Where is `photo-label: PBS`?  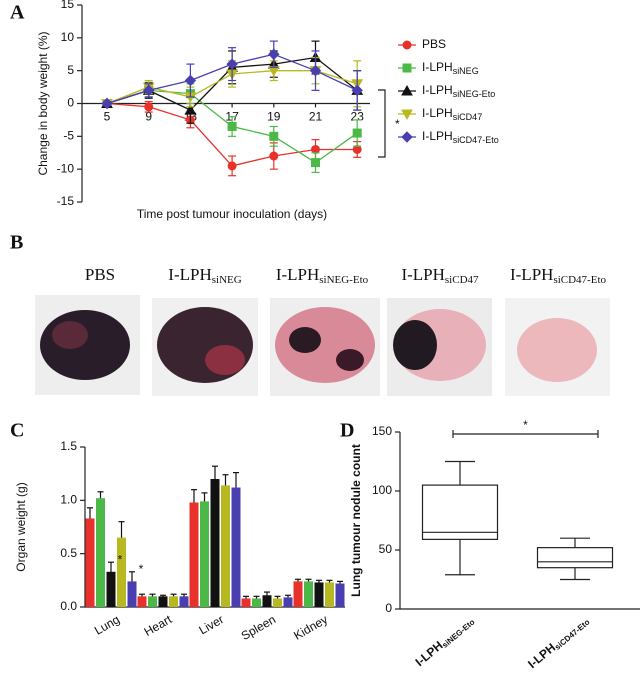
photo-label: PBS is located at coordinates (100, 274).